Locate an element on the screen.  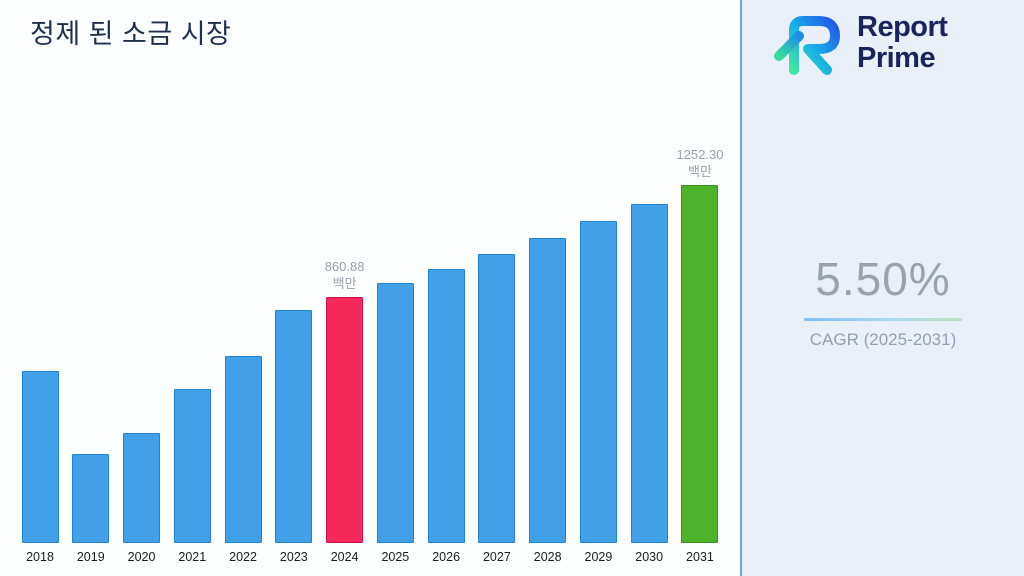
bar-group-2031: 1252.30 백만 2031 is located at coordinates (700, 355).